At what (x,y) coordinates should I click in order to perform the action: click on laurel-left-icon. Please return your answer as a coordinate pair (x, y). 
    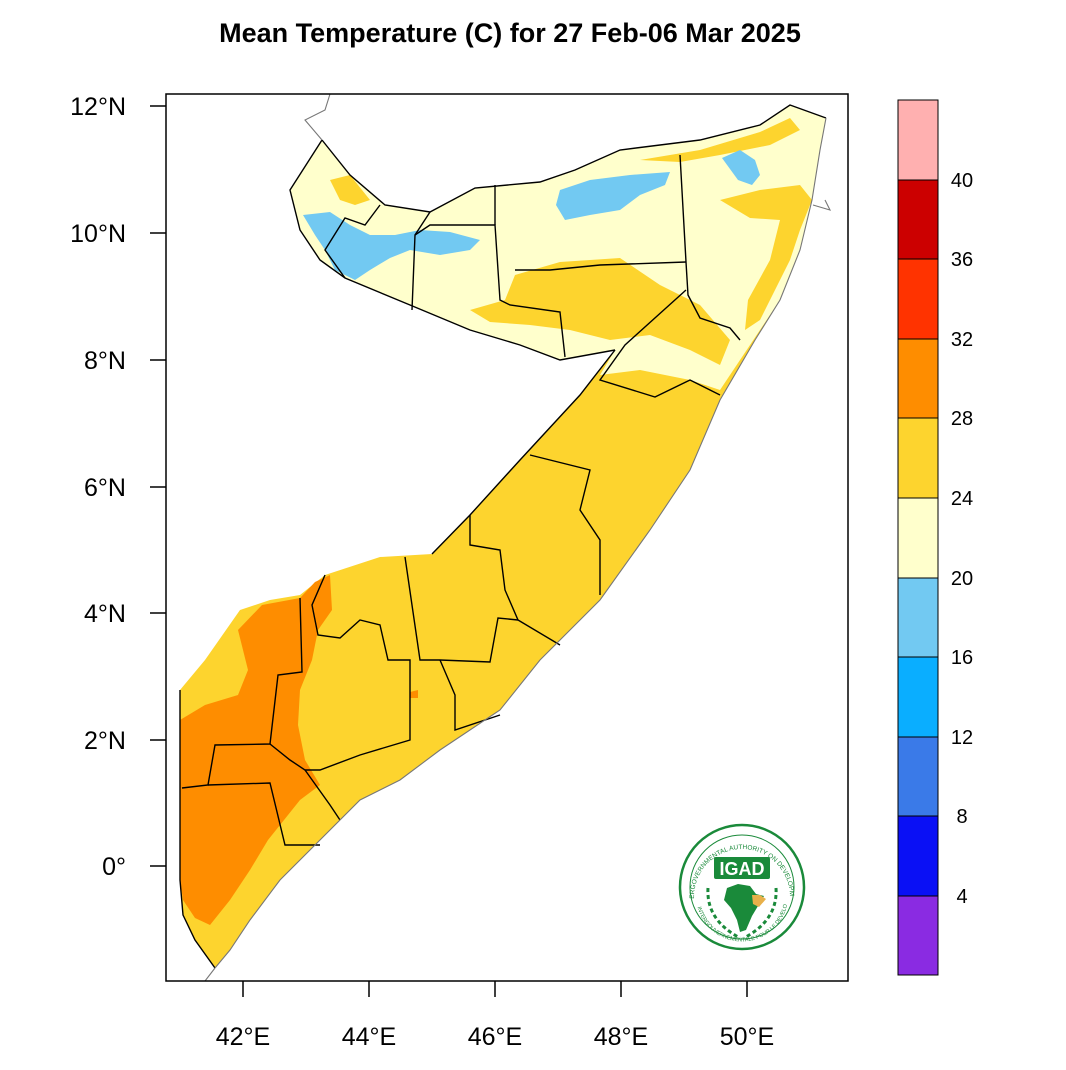
    Looking at the image, I should click on (723, 913).